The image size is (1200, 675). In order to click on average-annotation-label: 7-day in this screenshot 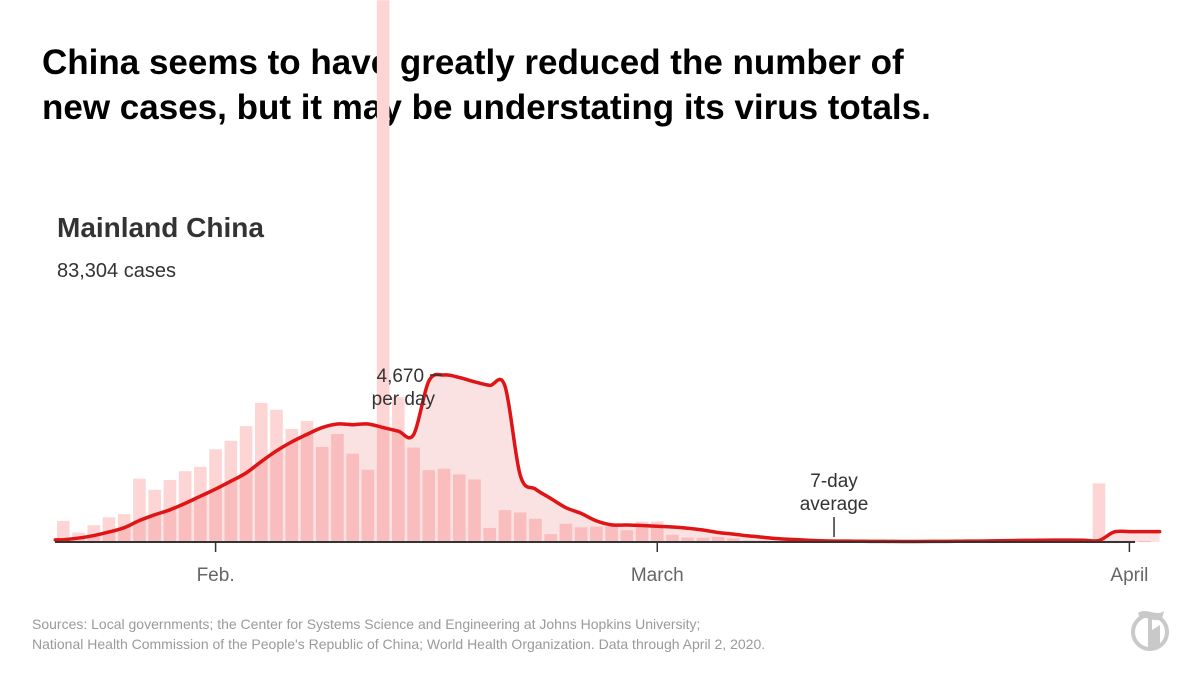, I will do `click(834, 481)`.